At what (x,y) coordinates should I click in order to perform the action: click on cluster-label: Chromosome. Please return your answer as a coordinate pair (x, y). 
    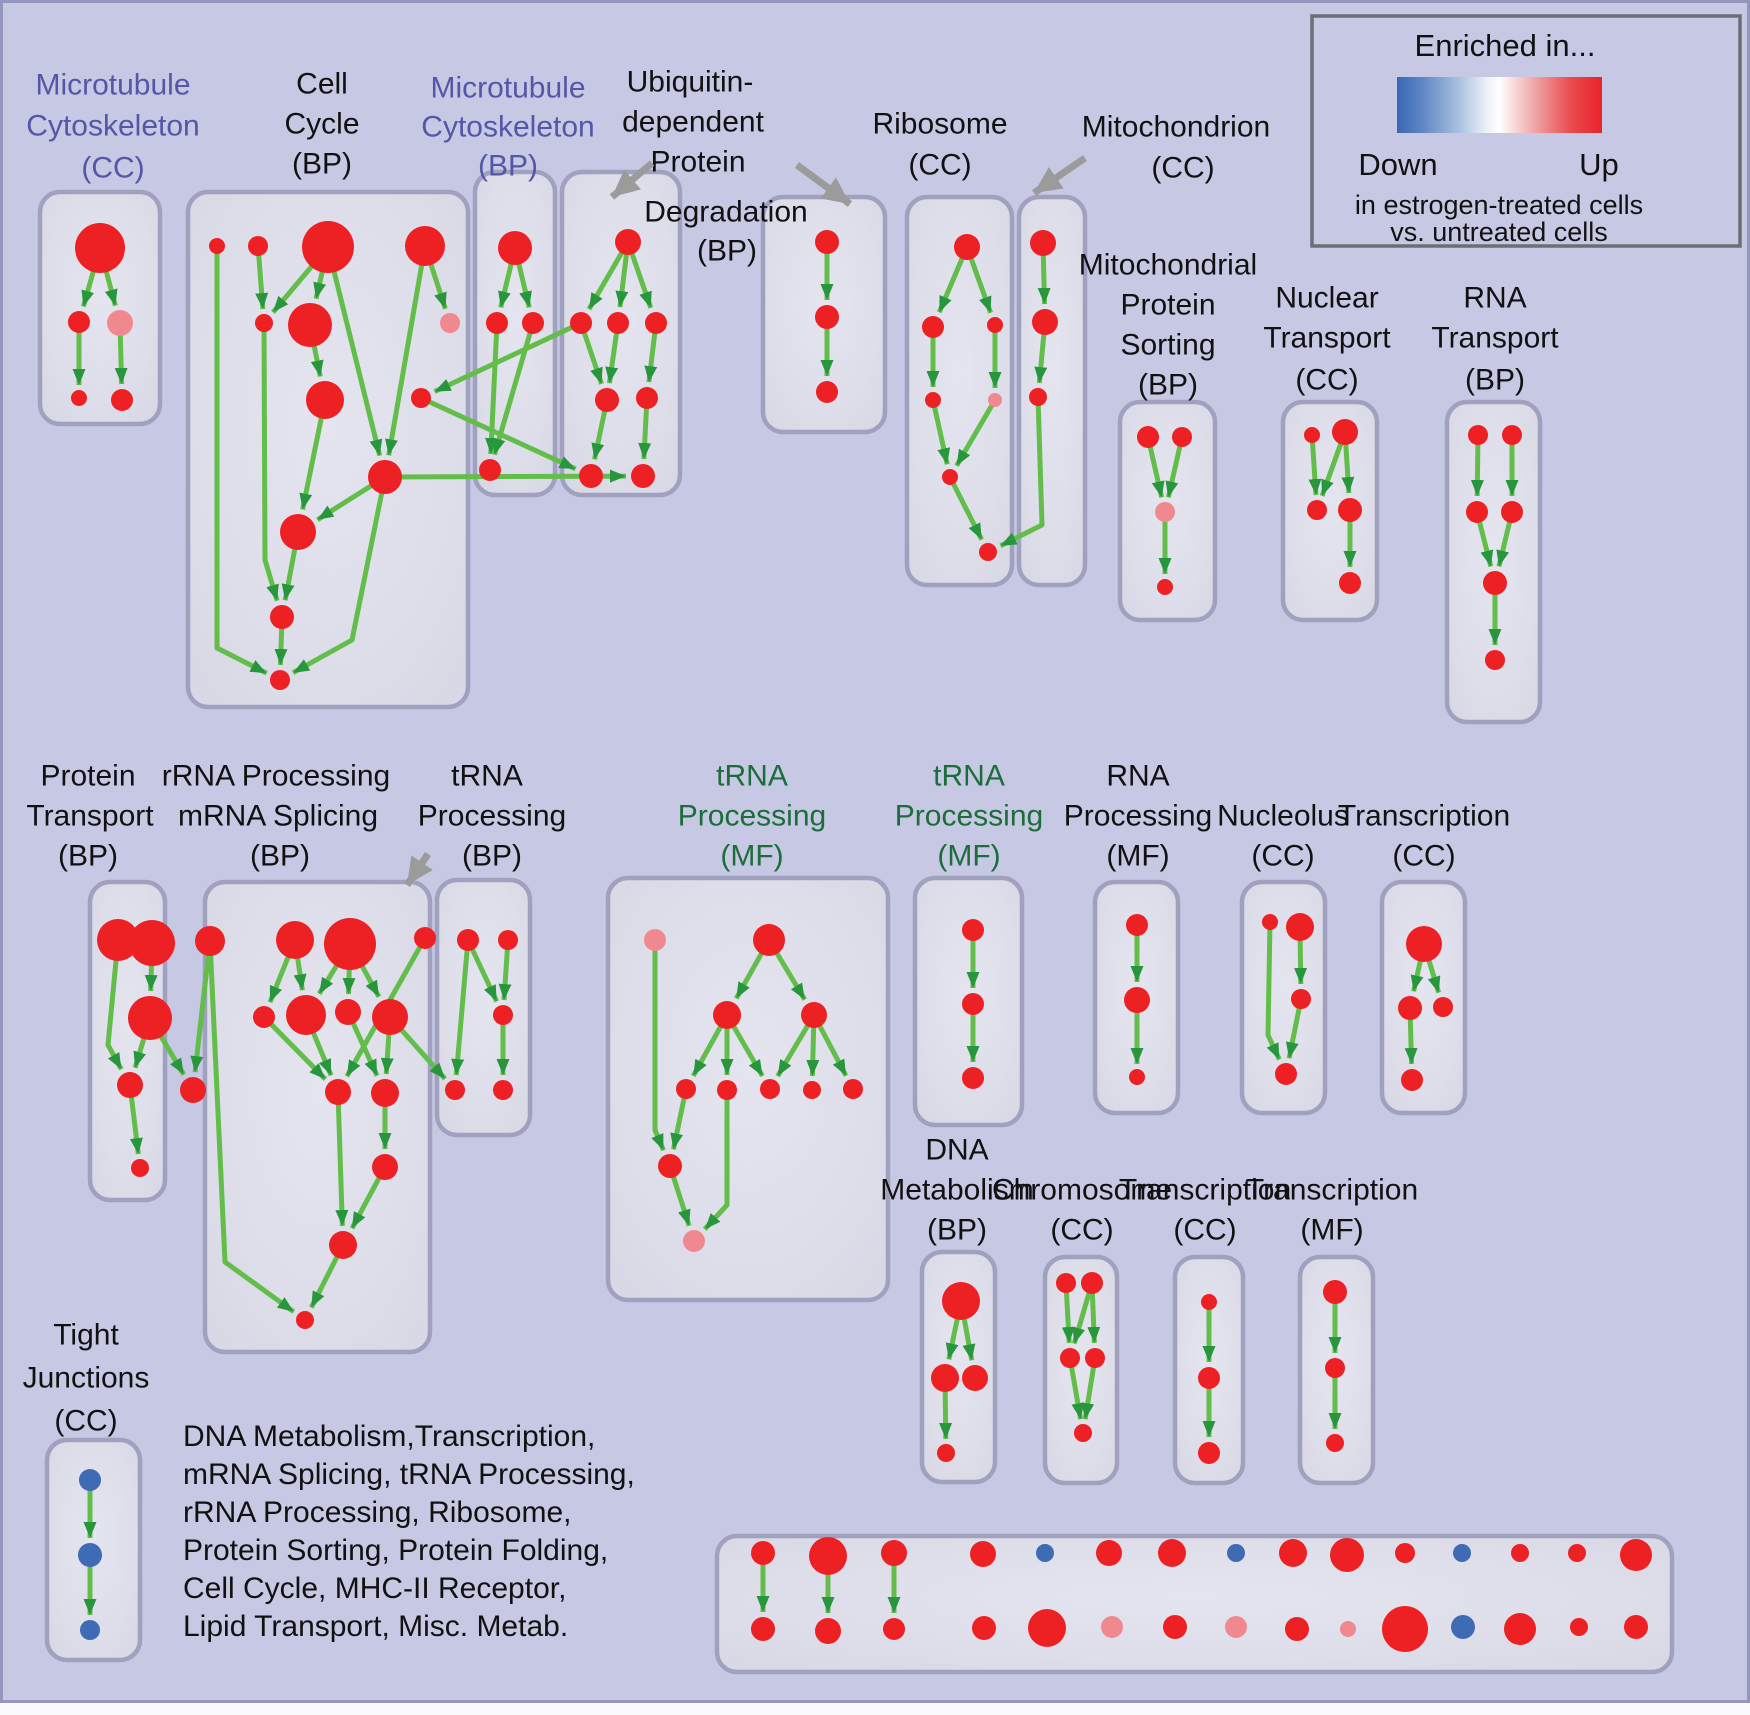
    Looking at the image, I should click on (1082, 1190).